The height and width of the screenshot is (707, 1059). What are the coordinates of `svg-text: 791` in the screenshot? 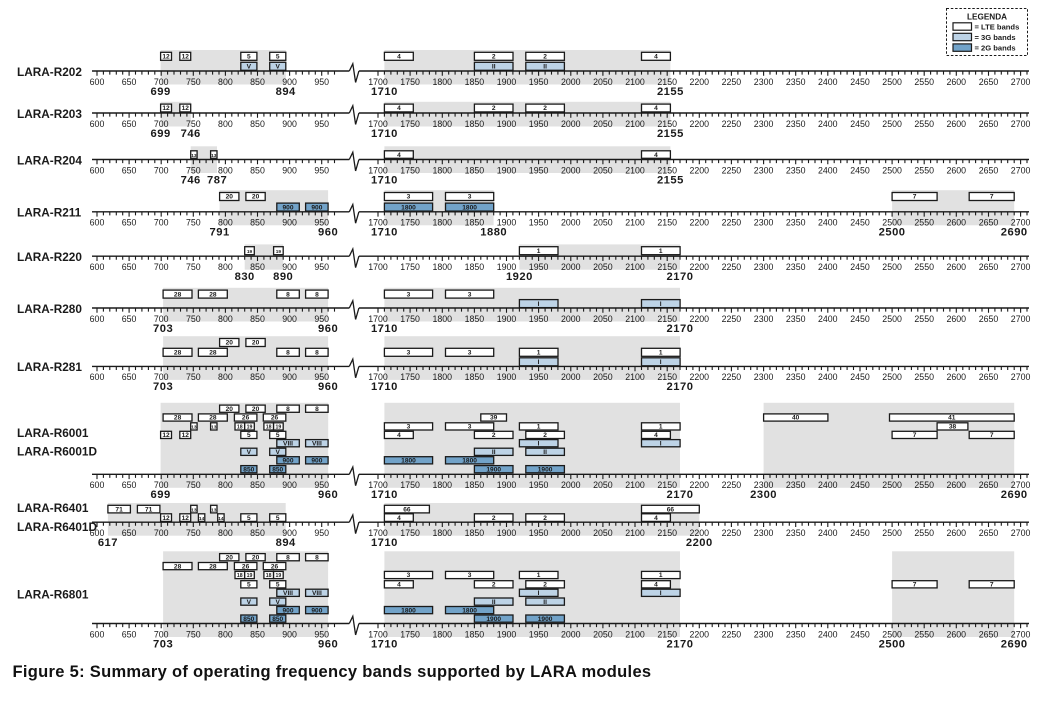 It's located at (220, 233).